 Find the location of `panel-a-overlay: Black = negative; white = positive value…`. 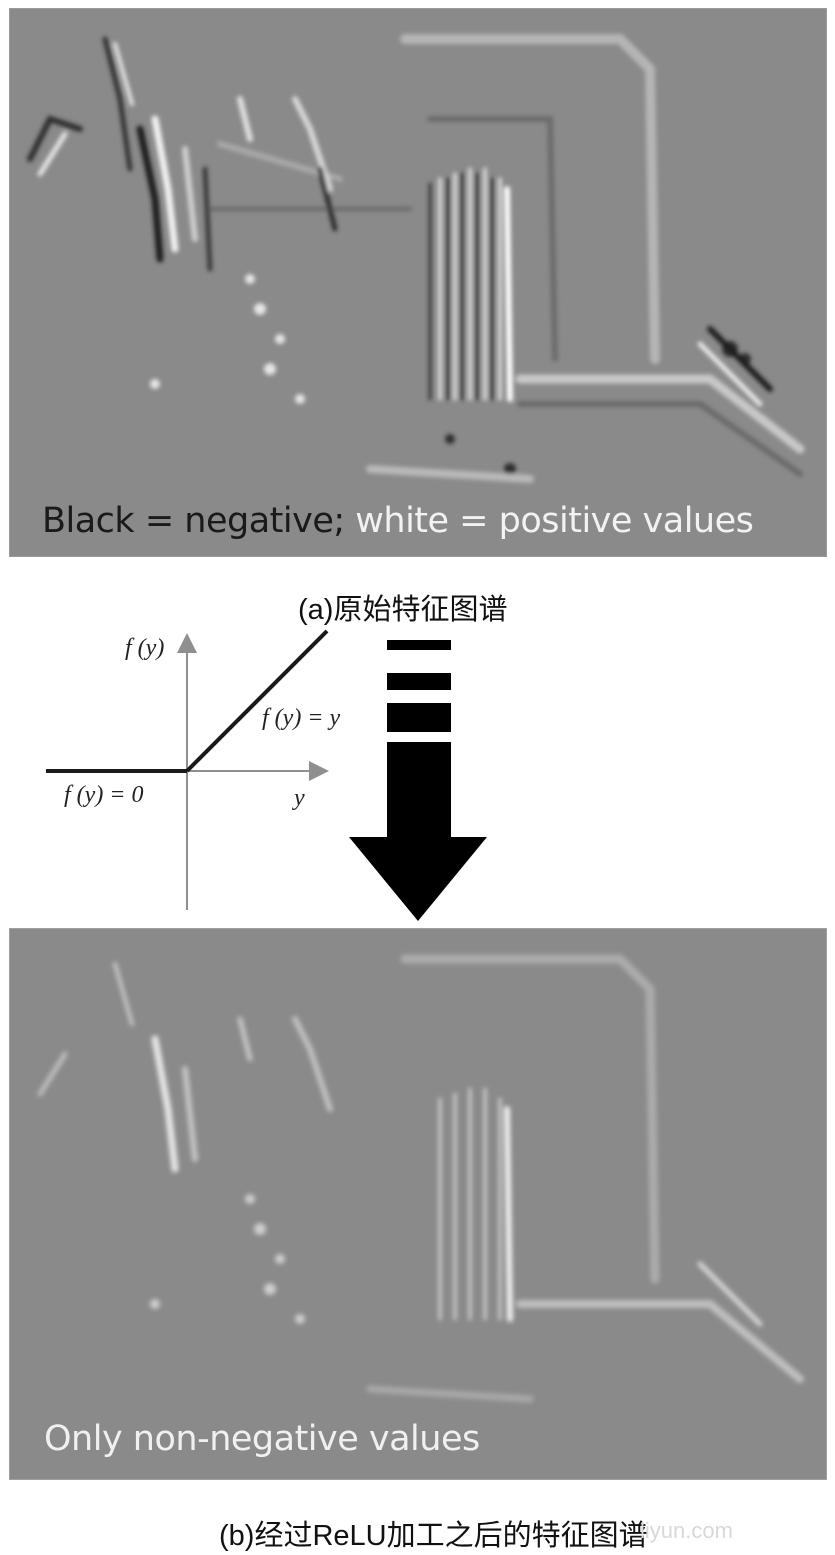

panel-a-overlay: Black = negative; white = positive value… is located at coordinates (398, 521).